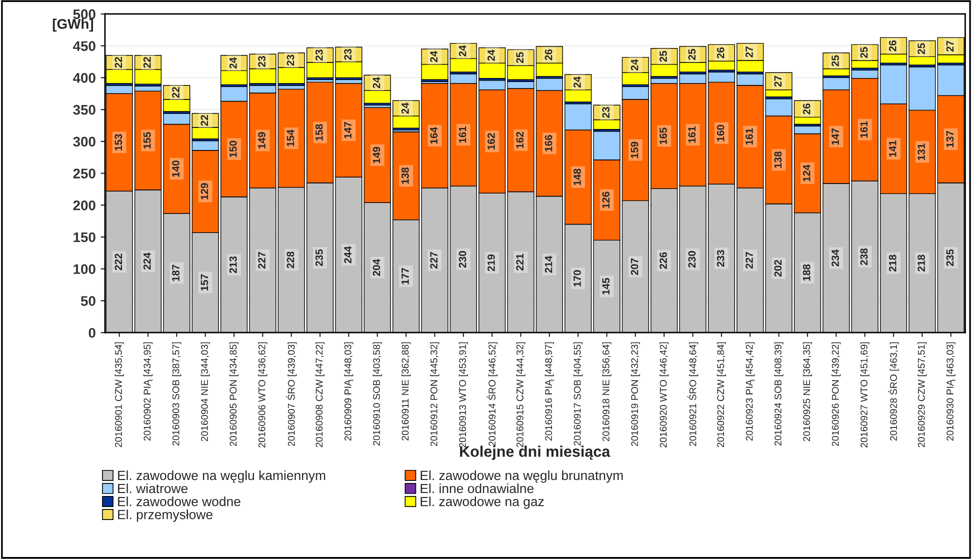  What do you see at coordinates (606, 286) in the screenshot?
I see `data-label: 145` at bounding box center [606, 286].